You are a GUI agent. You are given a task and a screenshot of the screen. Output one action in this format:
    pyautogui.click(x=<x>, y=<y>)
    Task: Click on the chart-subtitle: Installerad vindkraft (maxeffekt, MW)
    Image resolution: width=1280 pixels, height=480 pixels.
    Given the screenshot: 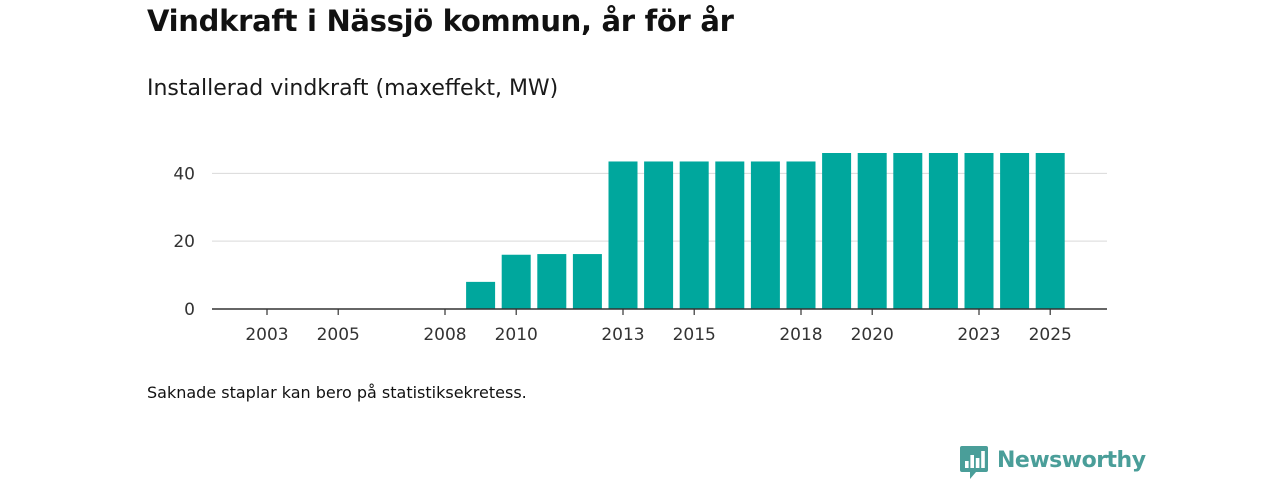 What is the action you would take?
    pyautogui.click(x=353, y=88)
    